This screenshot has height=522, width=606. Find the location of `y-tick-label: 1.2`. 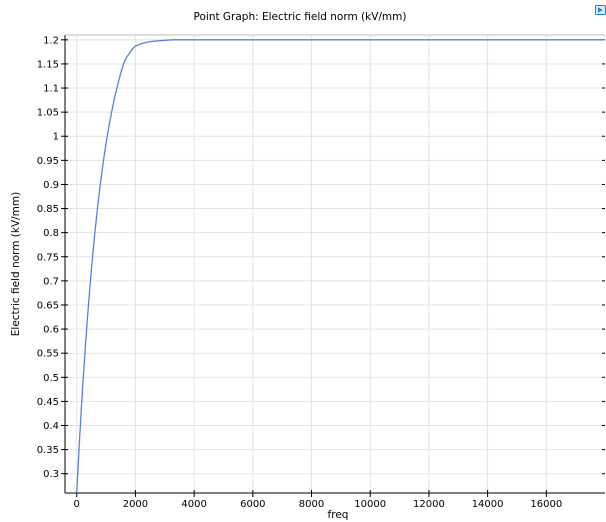

y-tick-label: 1.2 is located at coordinates (51, 40).